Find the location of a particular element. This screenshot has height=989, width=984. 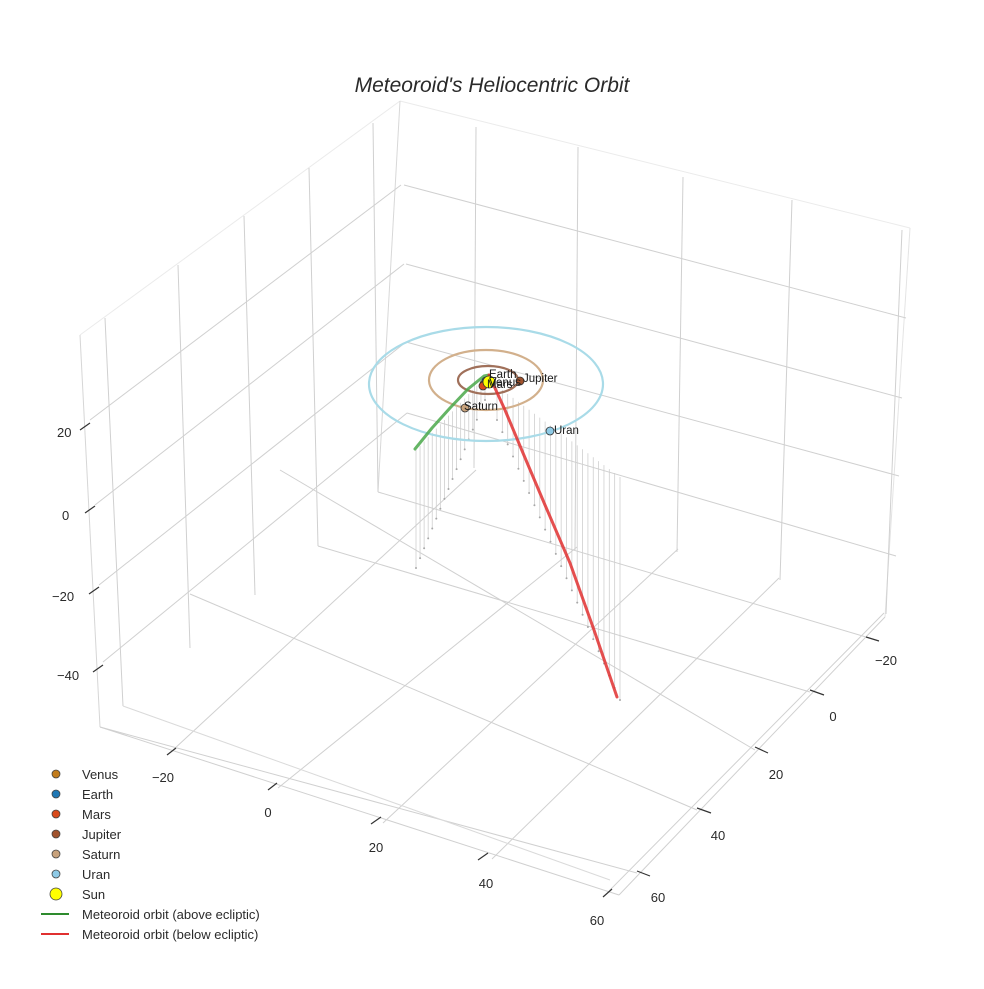

legend-item-uran: Uran is located at coordinates (148, 874).